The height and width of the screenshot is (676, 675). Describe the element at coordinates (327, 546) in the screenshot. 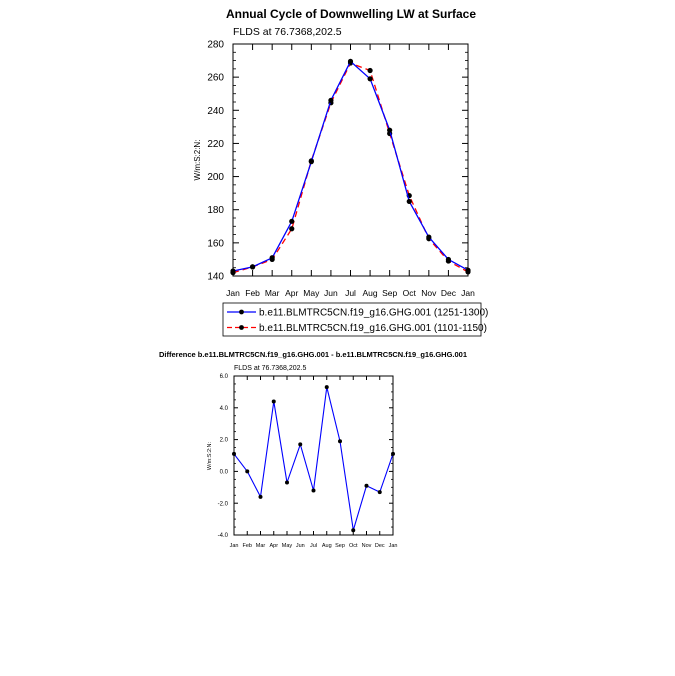

I see `diff-chart-x-tick-label: Aug` at that location.